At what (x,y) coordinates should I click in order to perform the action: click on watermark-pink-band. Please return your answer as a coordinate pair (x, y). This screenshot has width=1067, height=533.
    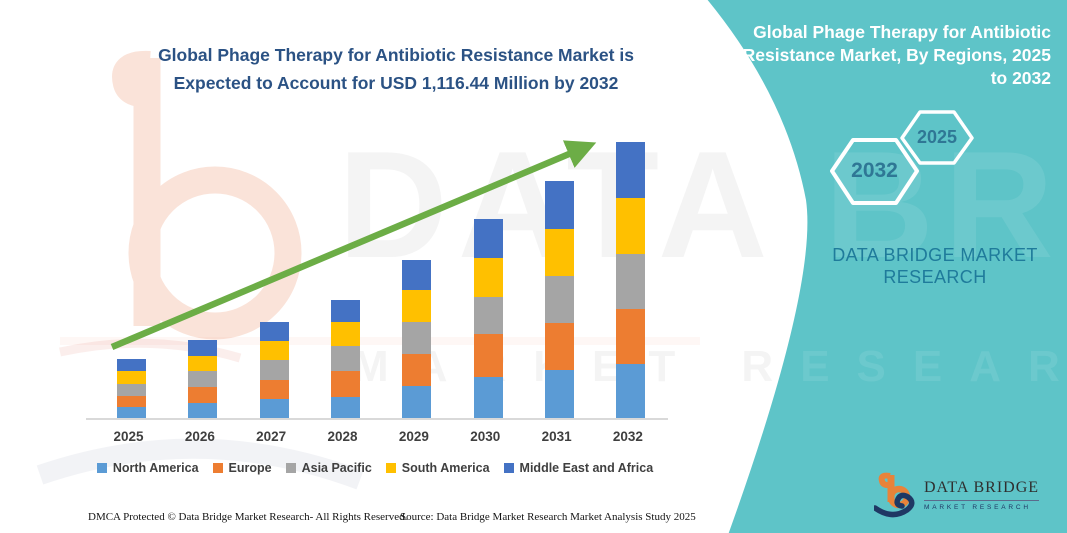
    Looking at the image, I should click on (380, 341).